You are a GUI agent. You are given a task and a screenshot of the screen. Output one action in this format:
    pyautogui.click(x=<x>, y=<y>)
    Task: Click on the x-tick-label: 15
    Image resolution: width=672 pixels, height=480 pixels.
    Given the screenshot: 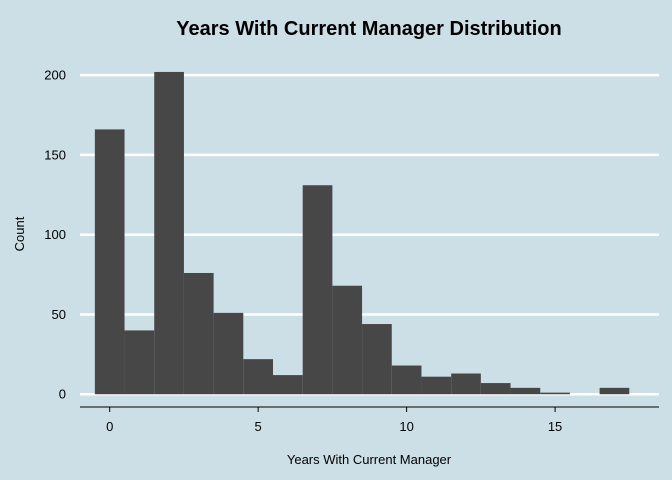 What is the action you would take?
    pyautogui.click(x=555, y=426)
    